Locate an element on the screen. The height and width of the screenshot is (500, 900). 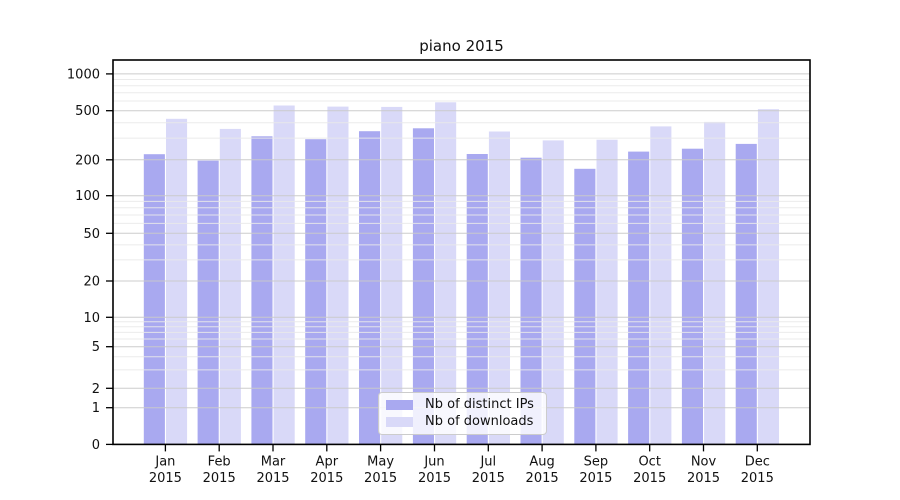
bar-downloads-jan is located at coordinates (177, 281).